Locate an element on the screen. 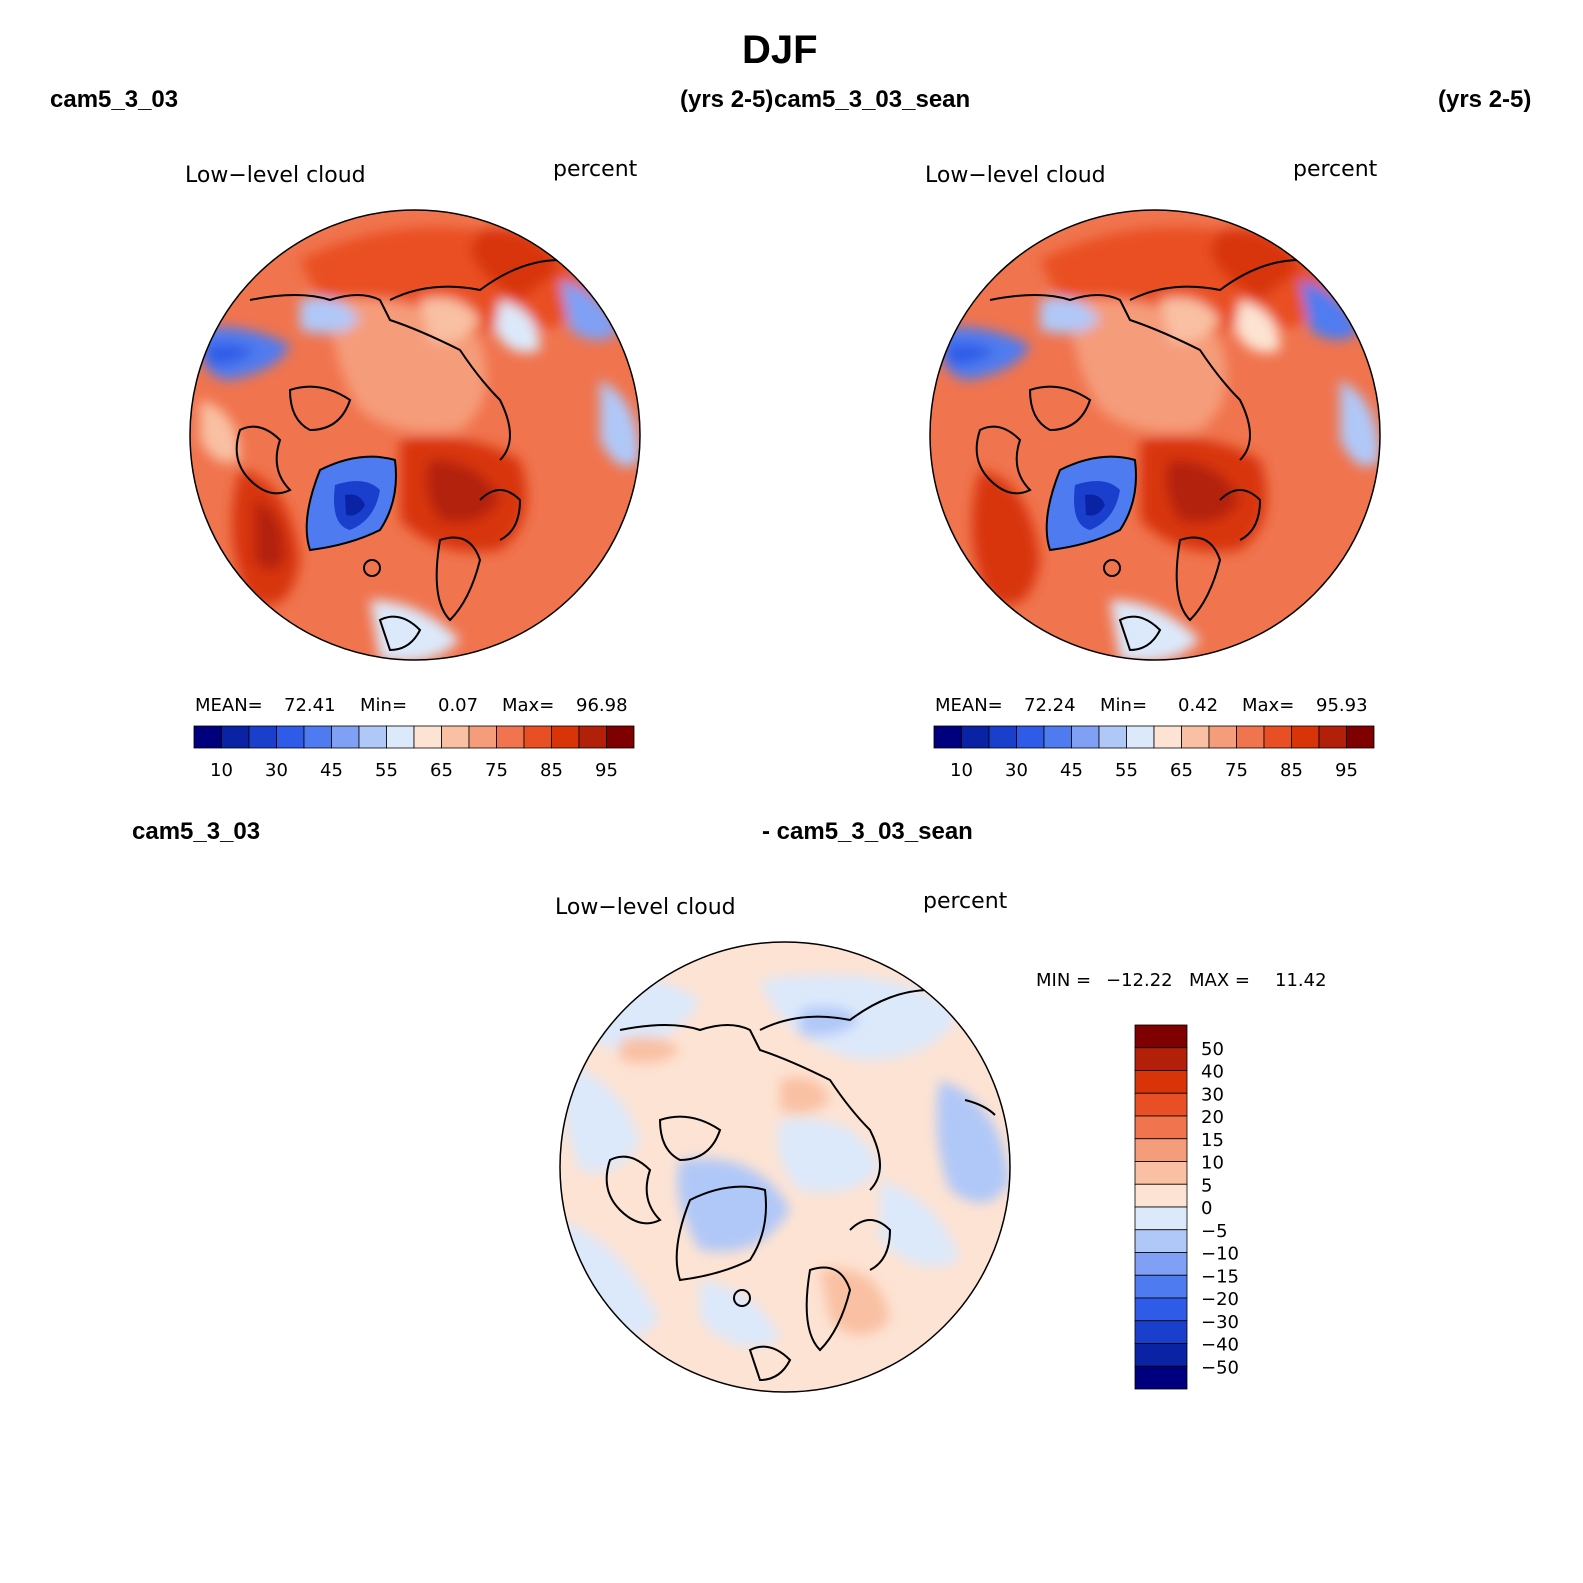 Image resolution: width=1583 pixels, height=1583 pixels. diff-case-label-a: cam5_3_03 is located at coordinates (196, 831).